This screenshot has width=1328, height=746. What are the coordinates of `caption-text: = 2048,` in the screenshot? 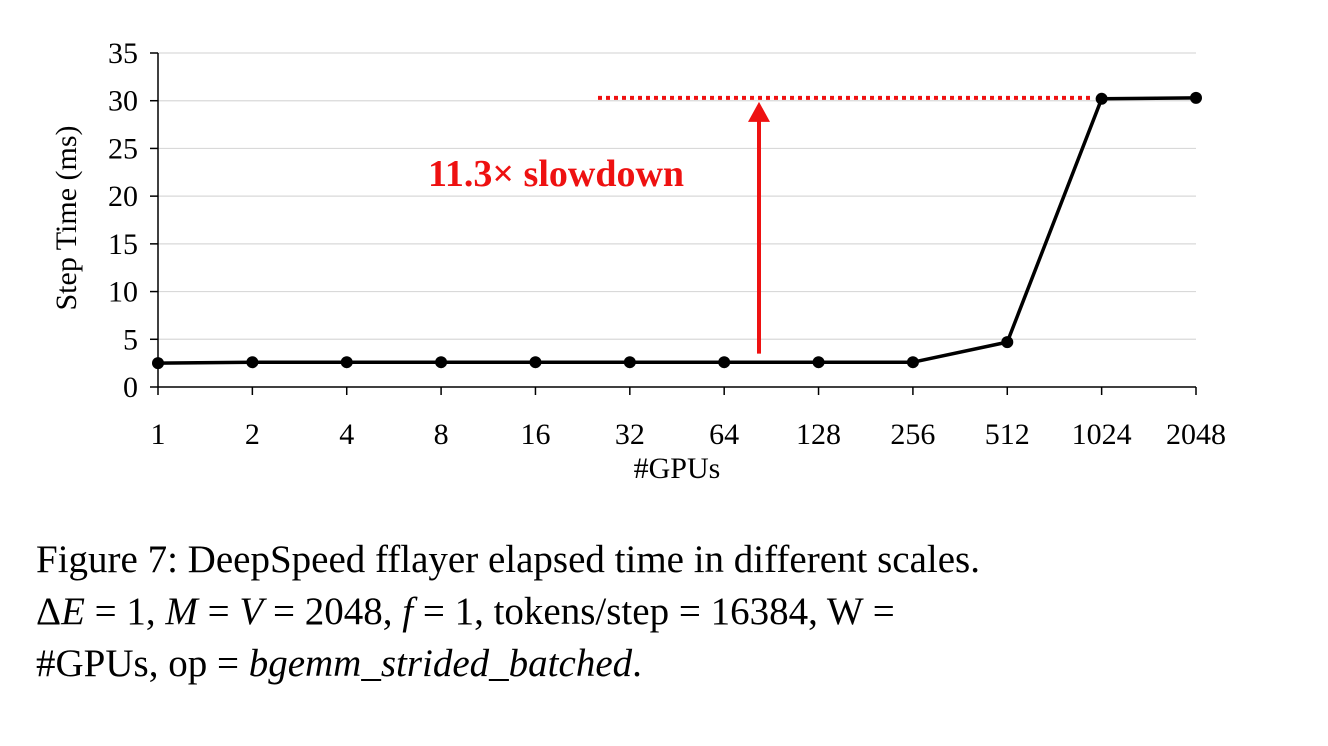 It's located at (333, 611).